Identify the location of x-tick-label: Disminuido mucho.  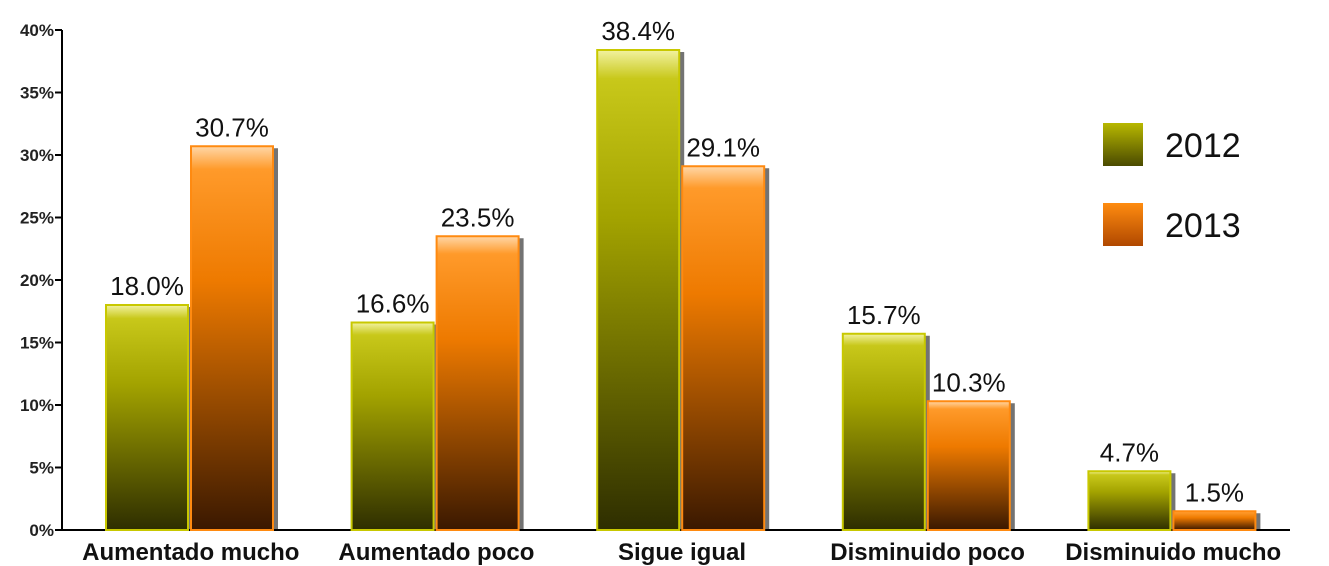
(1173, 552).